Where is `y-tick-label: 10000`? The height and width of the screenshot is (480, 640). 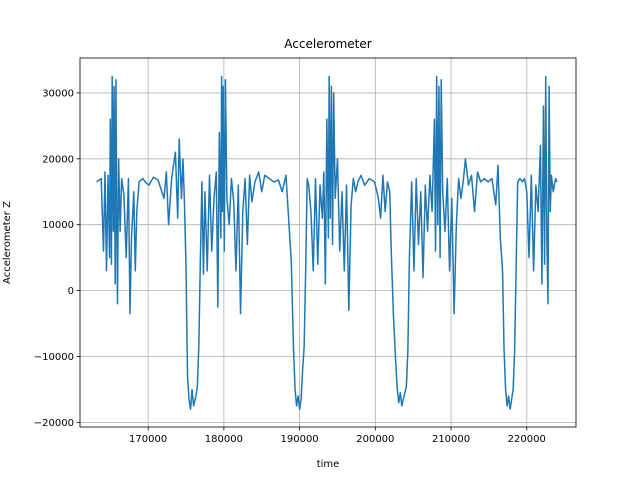
y-tick-label: 10000 is located at coordinates (58, 225).